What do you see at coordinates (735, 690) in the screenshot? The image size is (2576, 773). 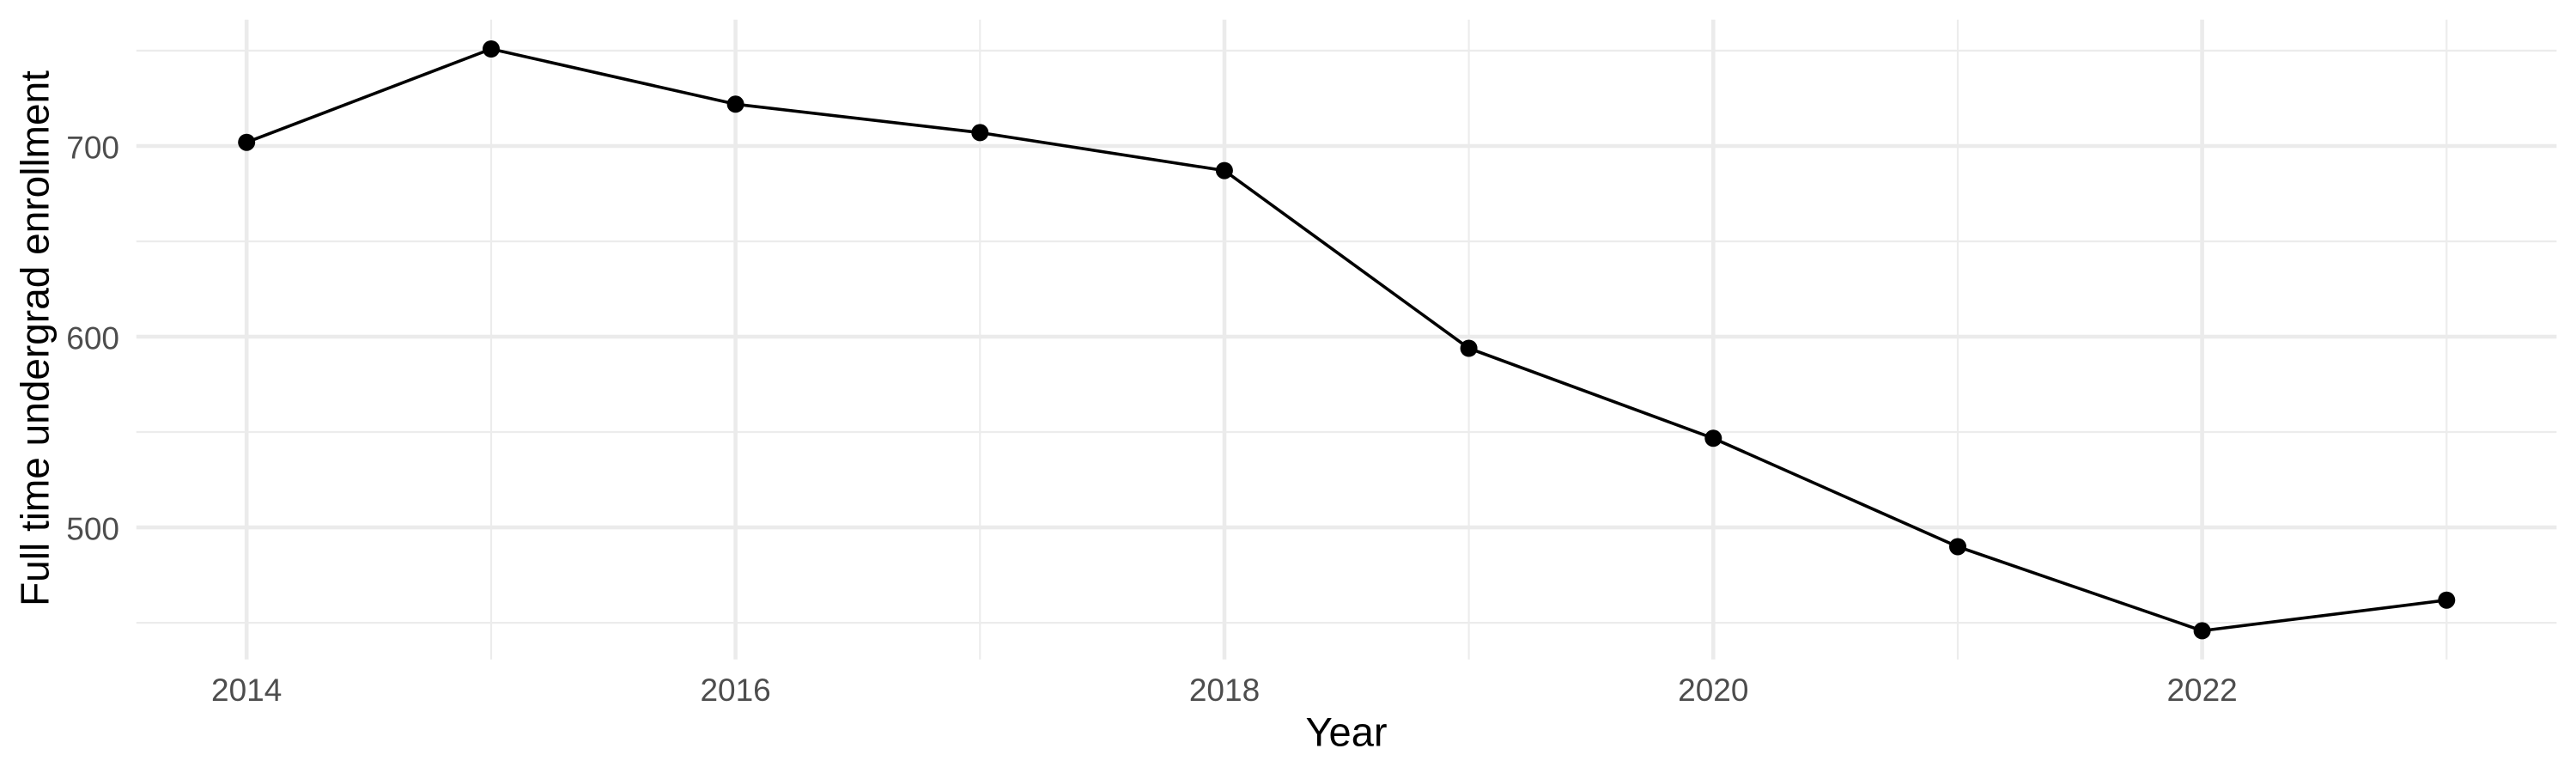 I see `svg-text: 2016` at bounding box center [735, 690].